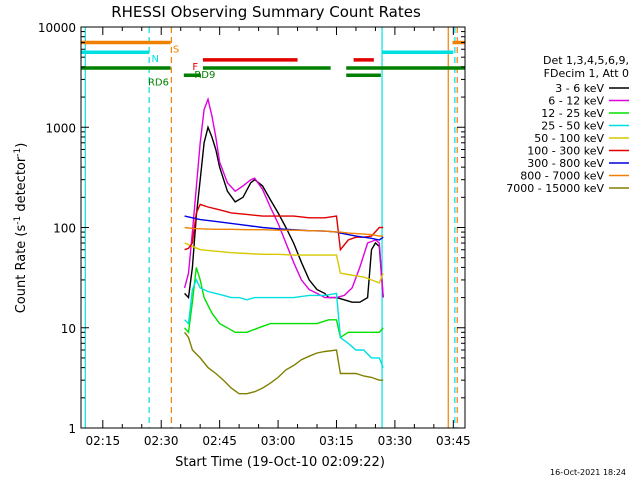 This screenshot has width=640, height=480. Describe the element at coordinates (64, 229) in the screenshot. I see `y-tick-label: 100` at that location.